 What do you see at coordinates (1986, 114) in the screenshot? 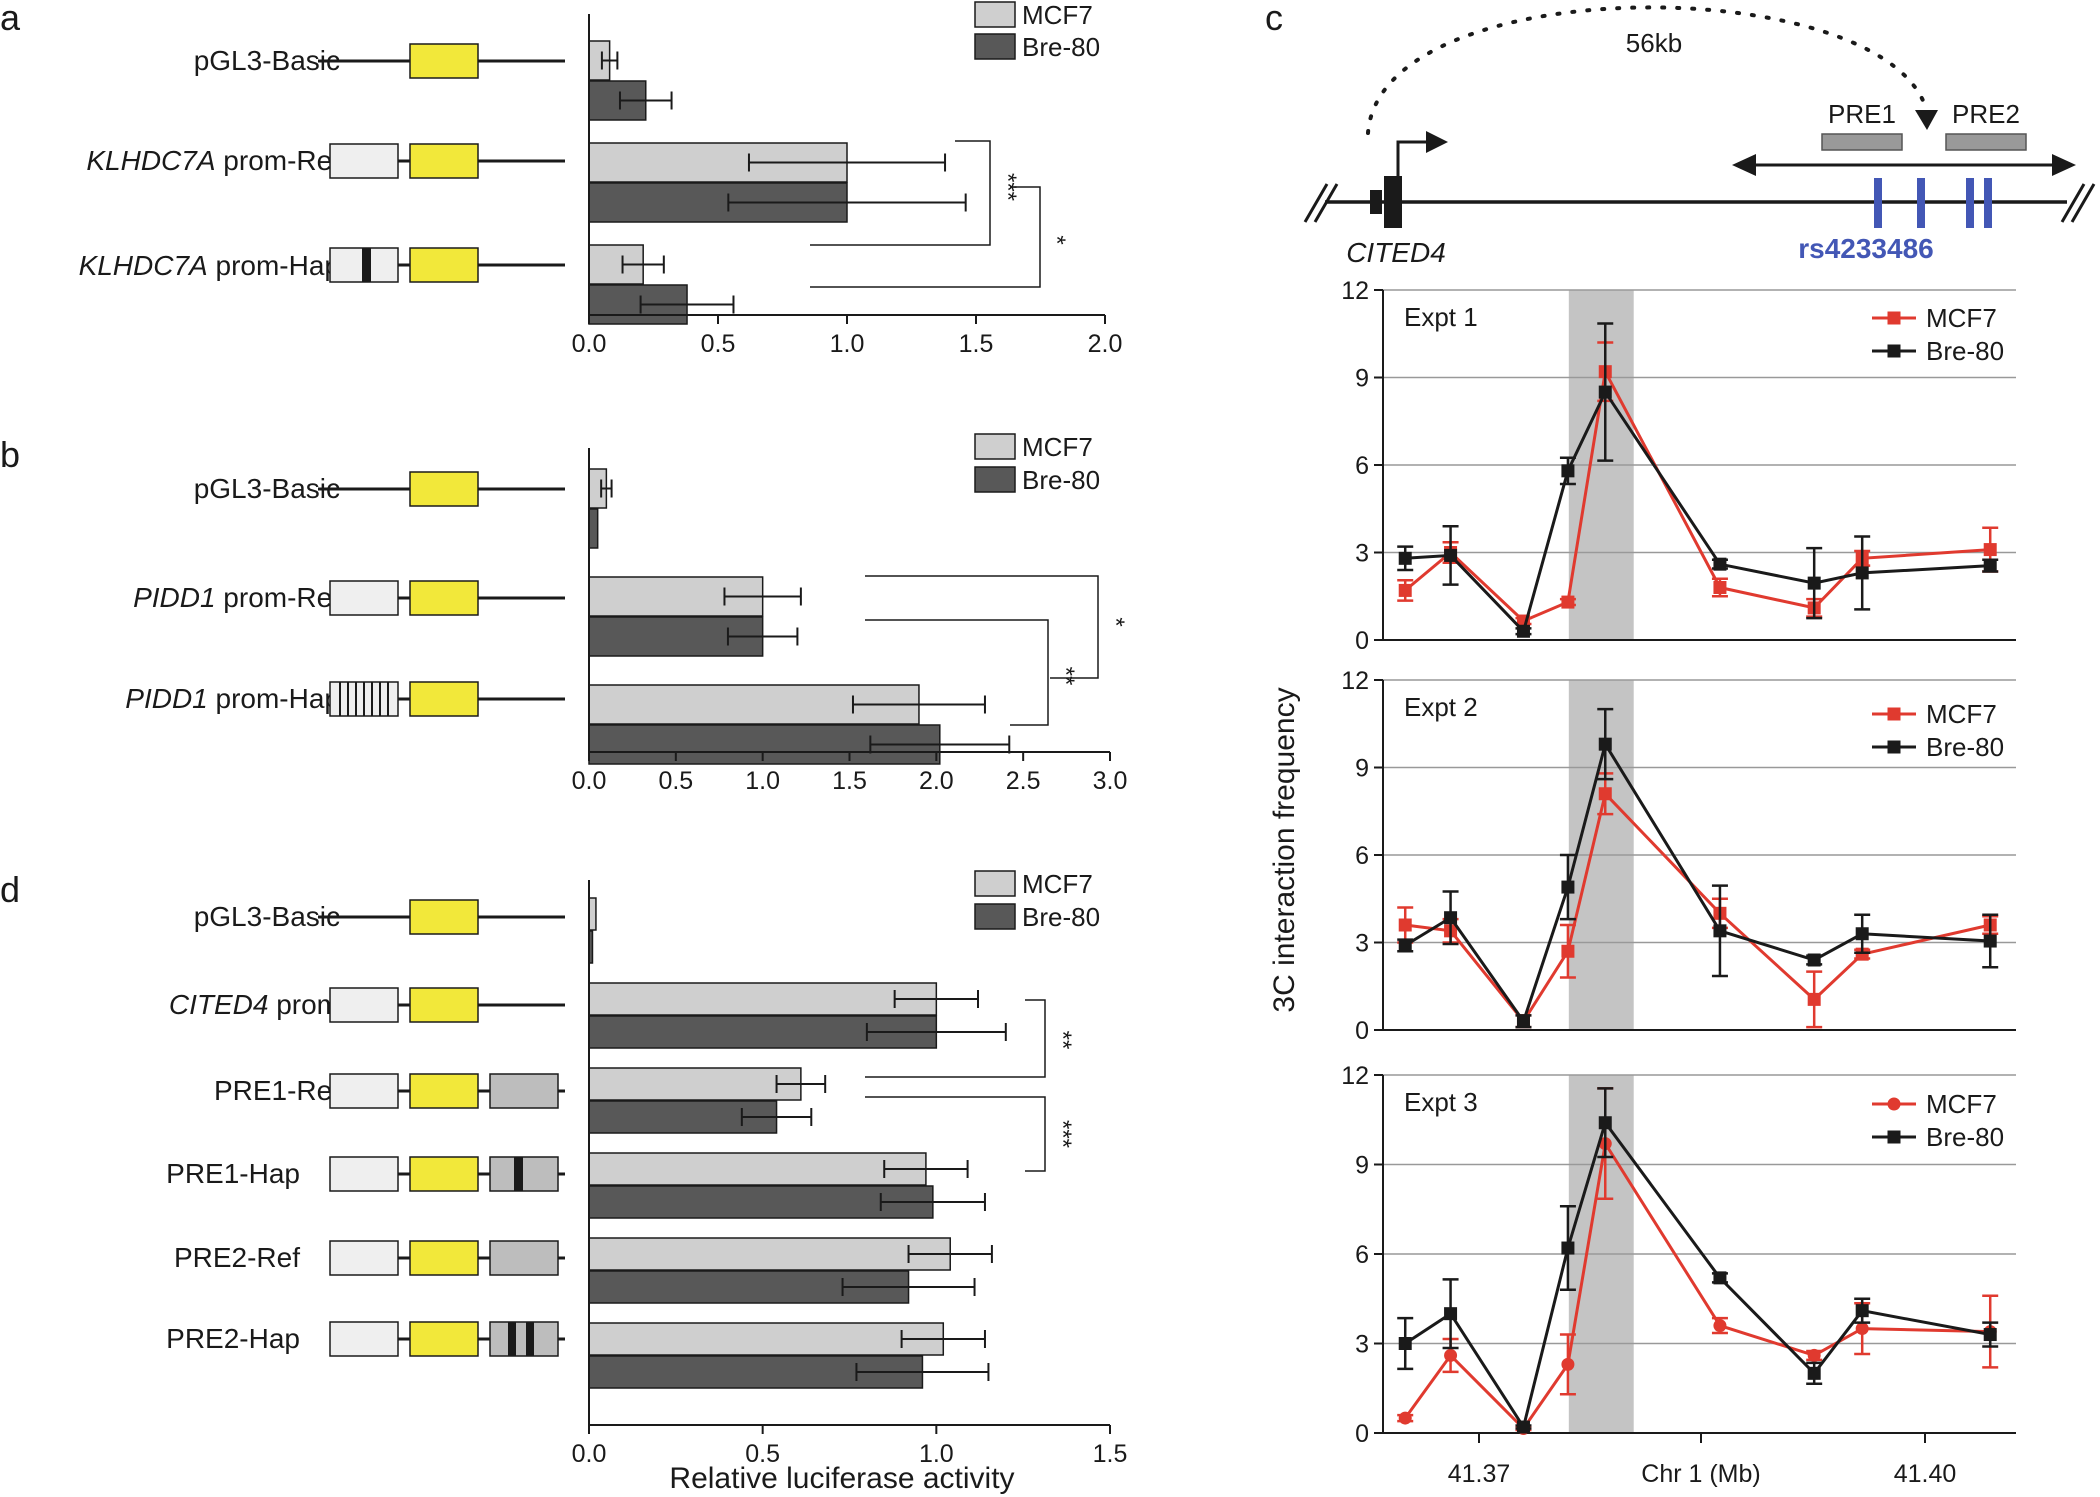
I see `pre2-label: PRE2` at bounding box center [1986, 114].